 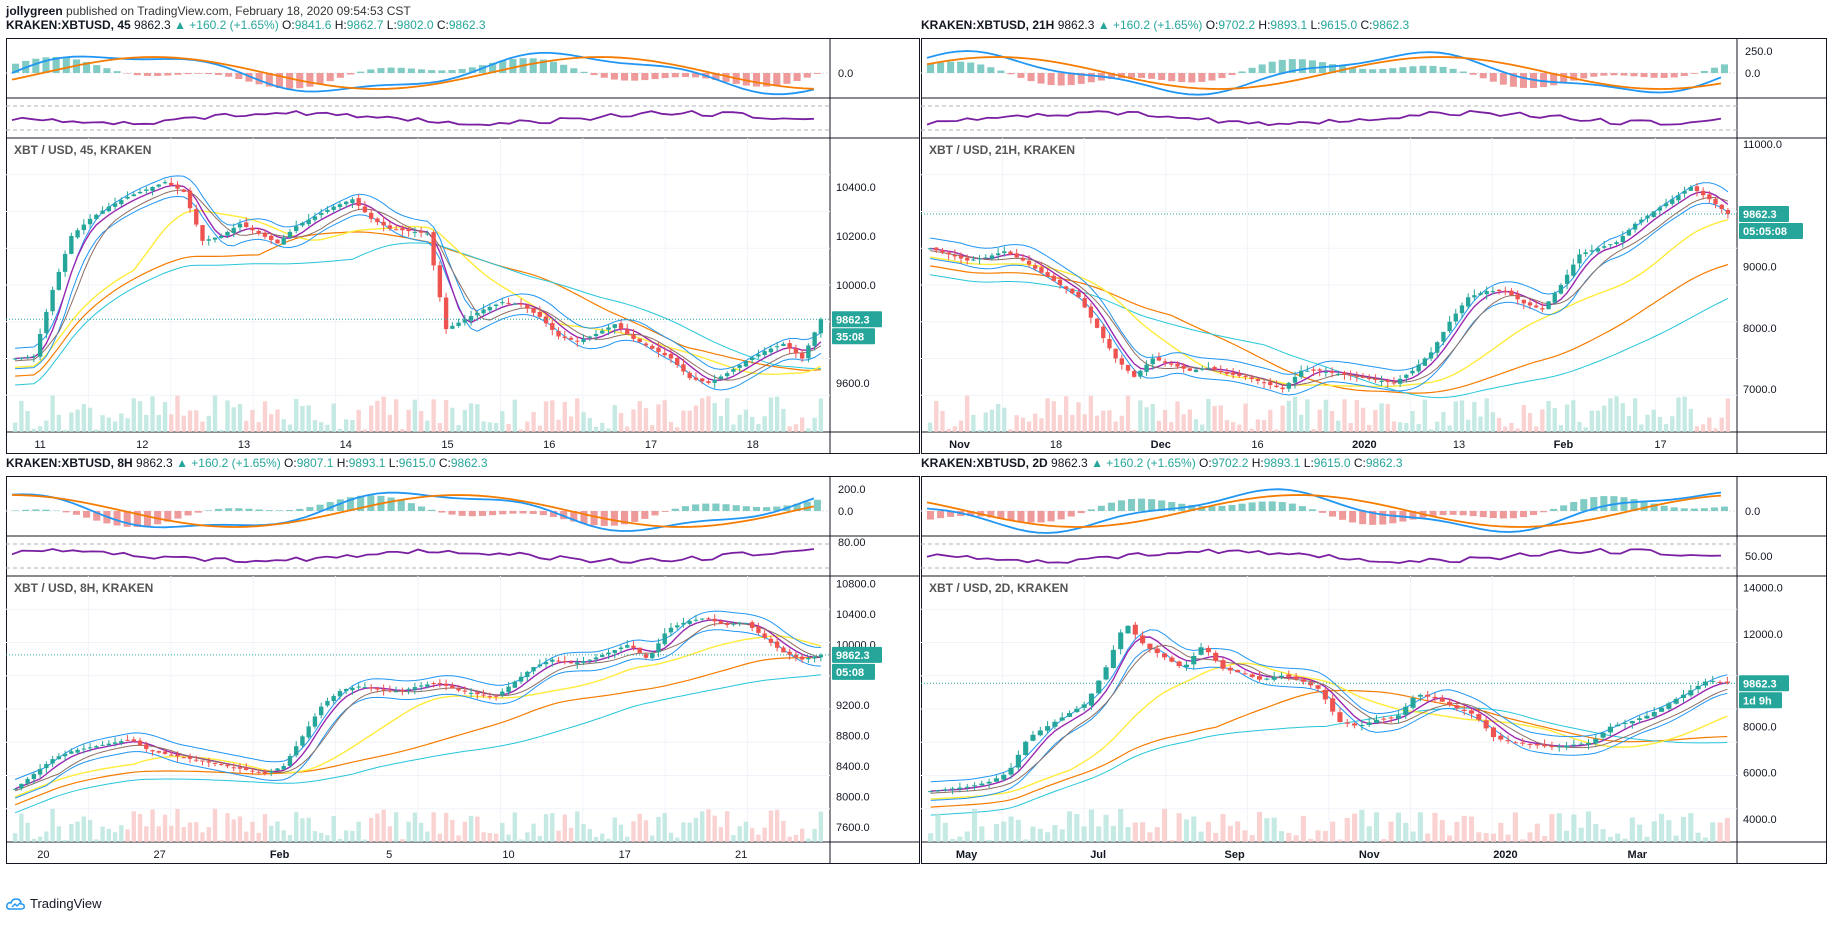 What do you see at coordinates (54, 903) in the screenshot?
I see `tradingview-logo: TradingView` at bounding box center [54, 903].